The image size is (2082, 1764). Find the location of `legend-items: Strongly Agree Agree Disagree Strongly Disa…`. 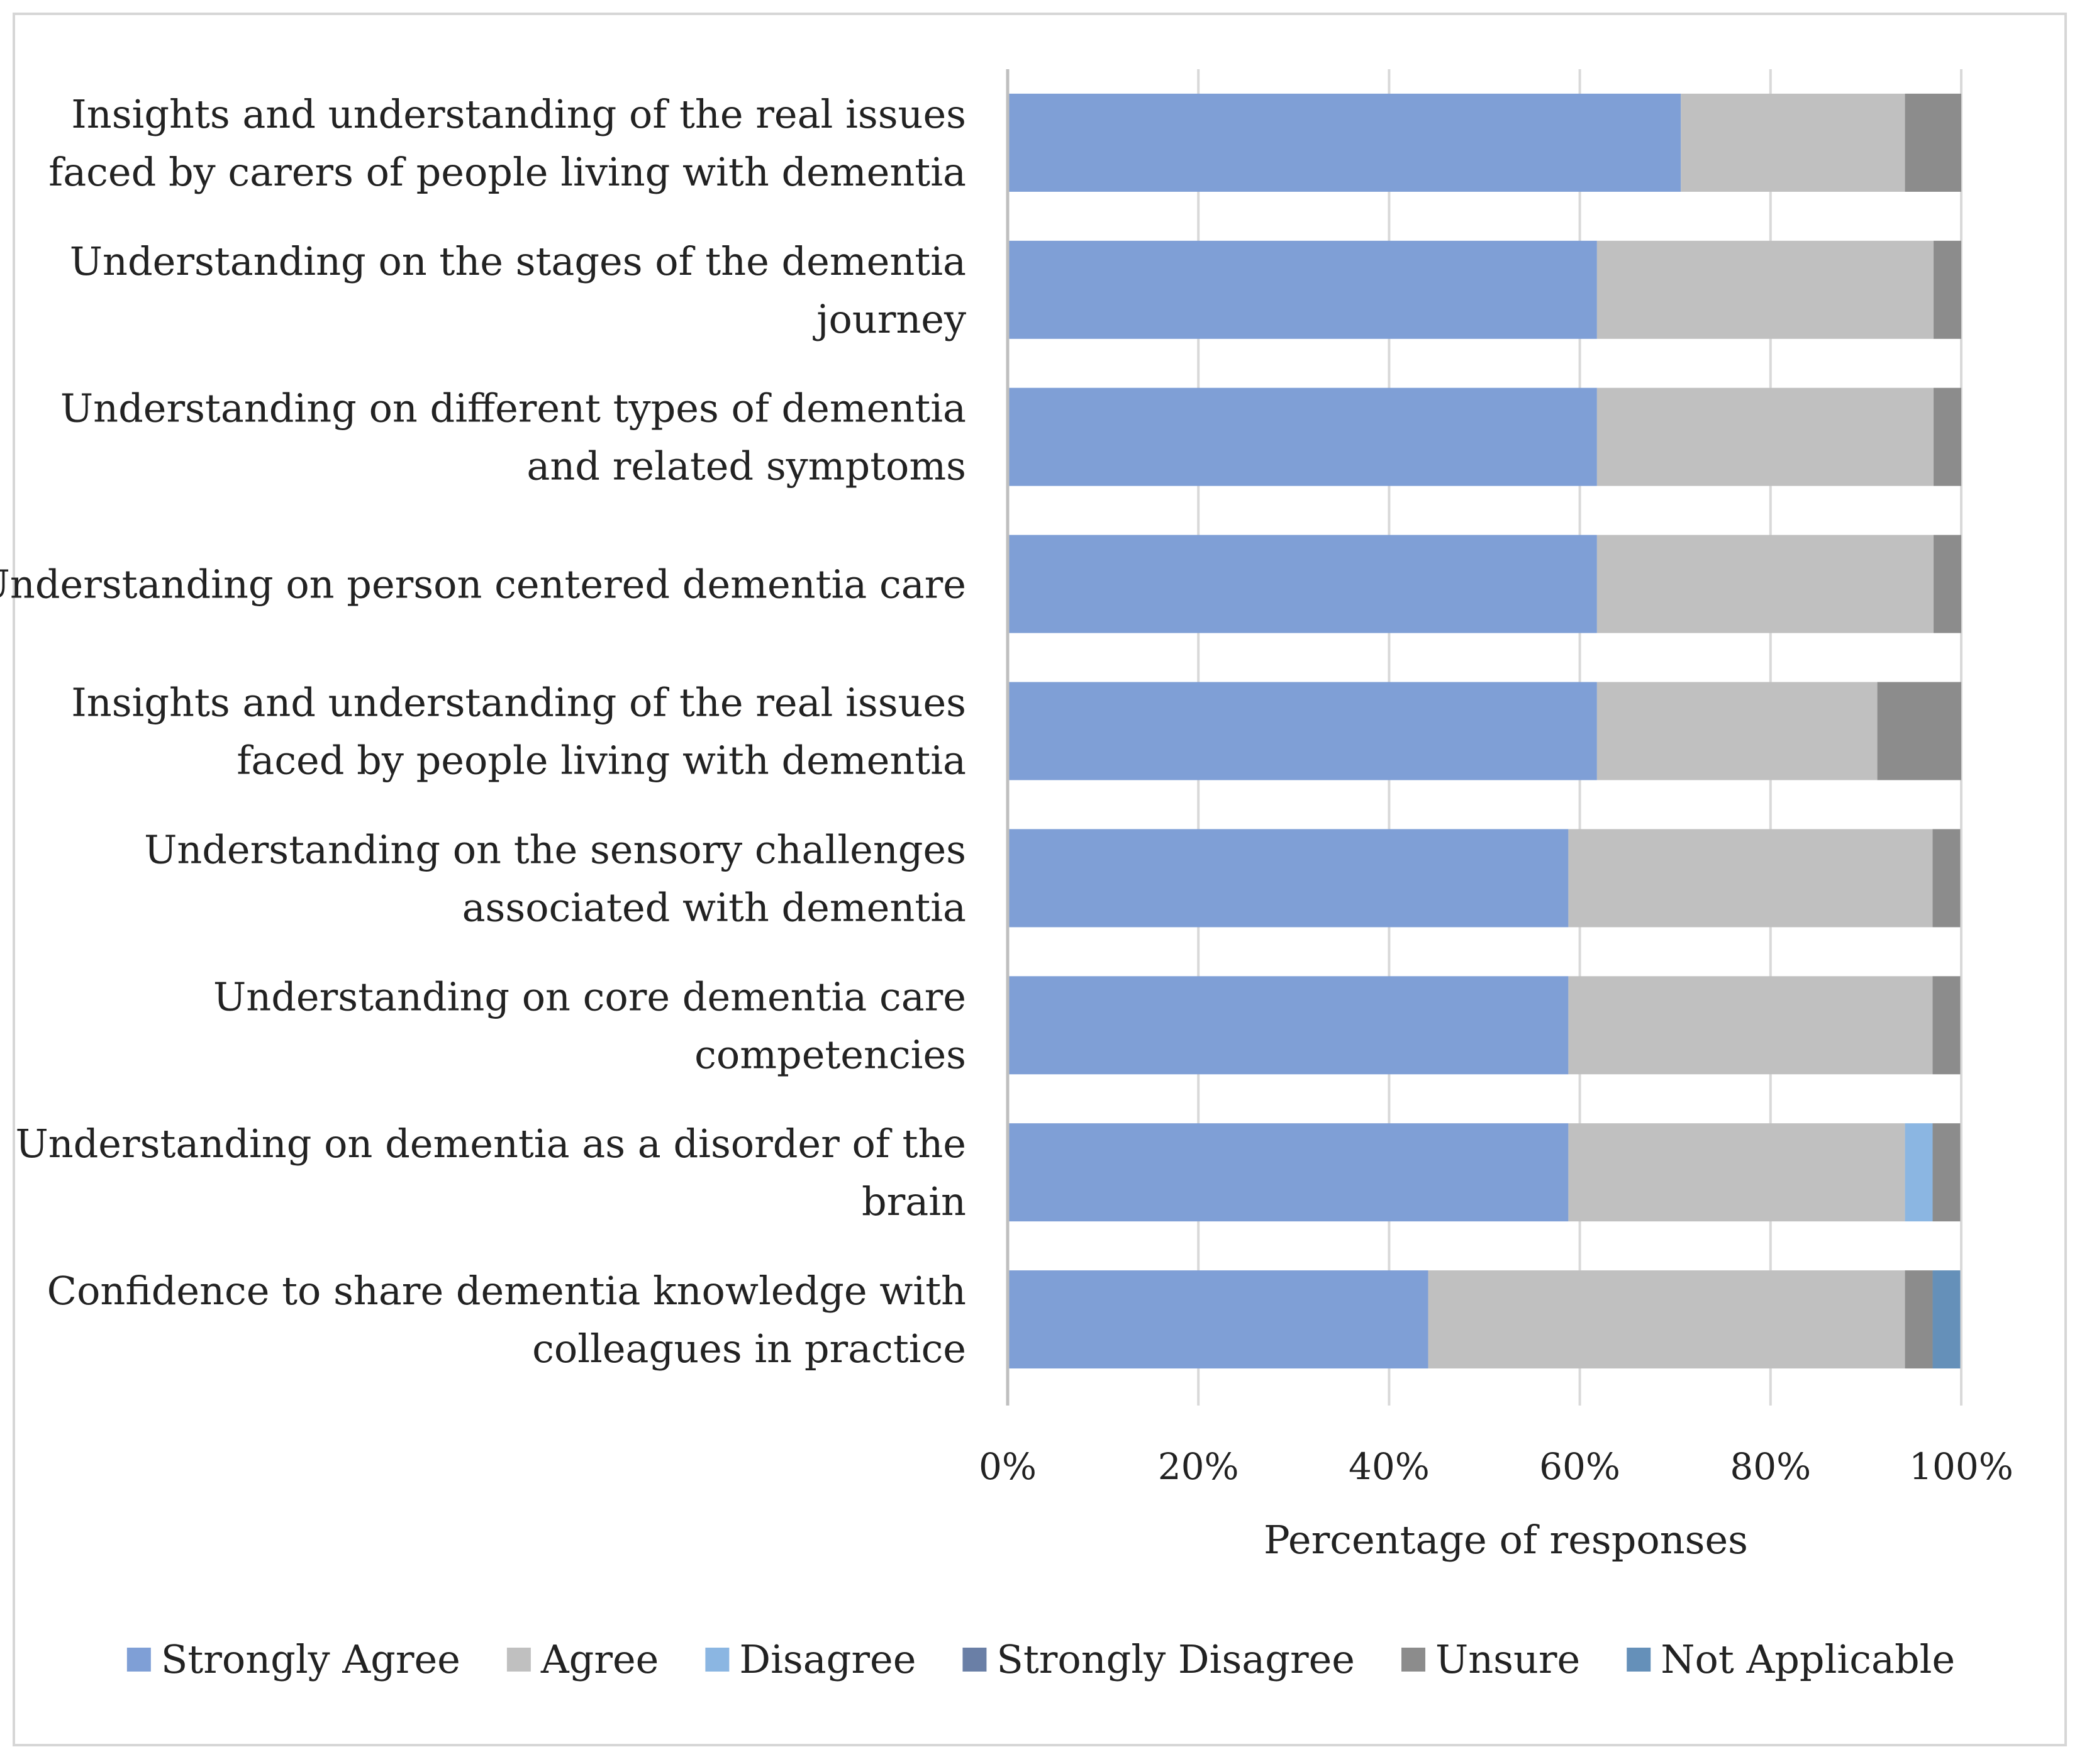

legend-items: Strongly Agree Agree Disagree Strongly Disa… is located at coordinates (1041, 1659).